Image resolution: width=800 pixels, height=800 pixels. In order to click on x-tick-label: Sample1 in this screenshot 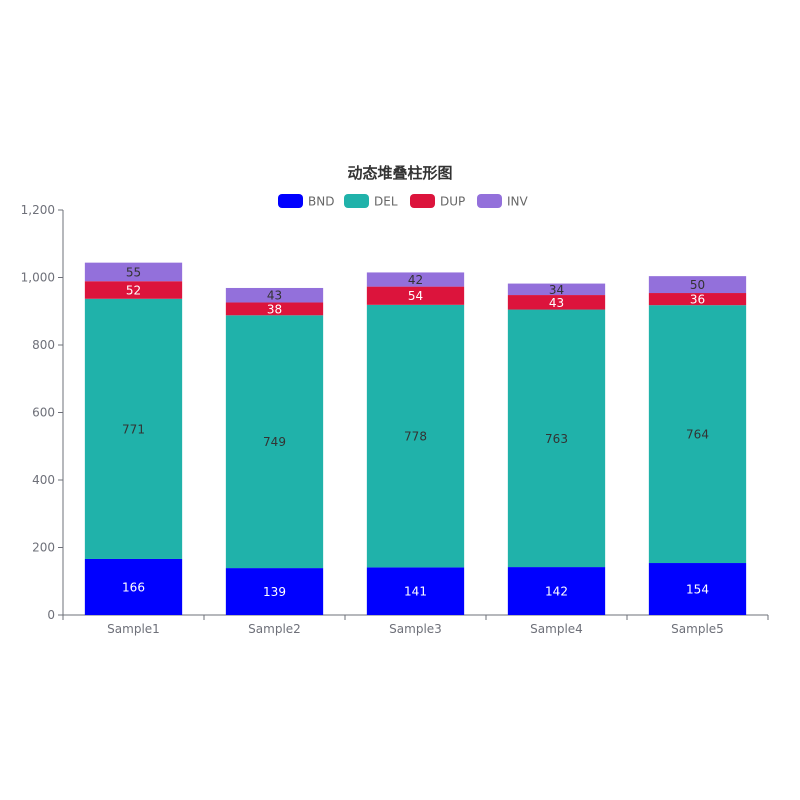, I will do `click(133, 629)`.